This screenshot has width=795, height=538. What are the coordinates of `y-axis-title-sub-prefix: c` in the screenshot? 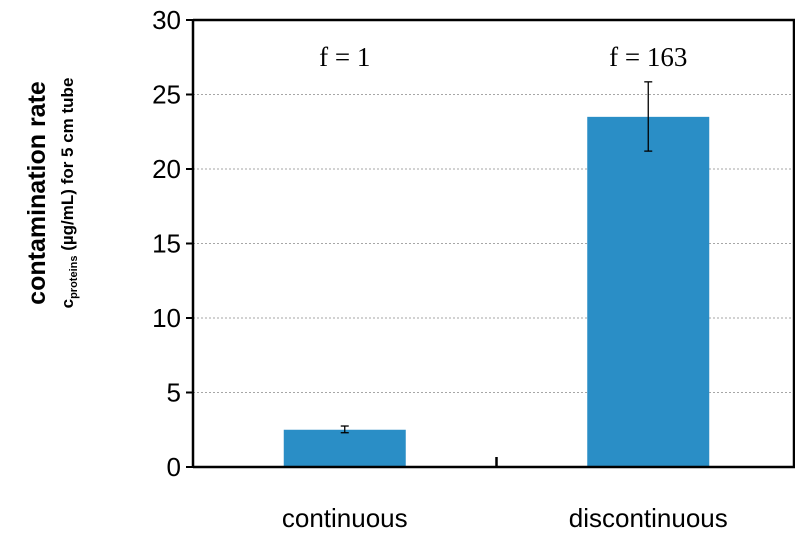 It's located at (67, 303).